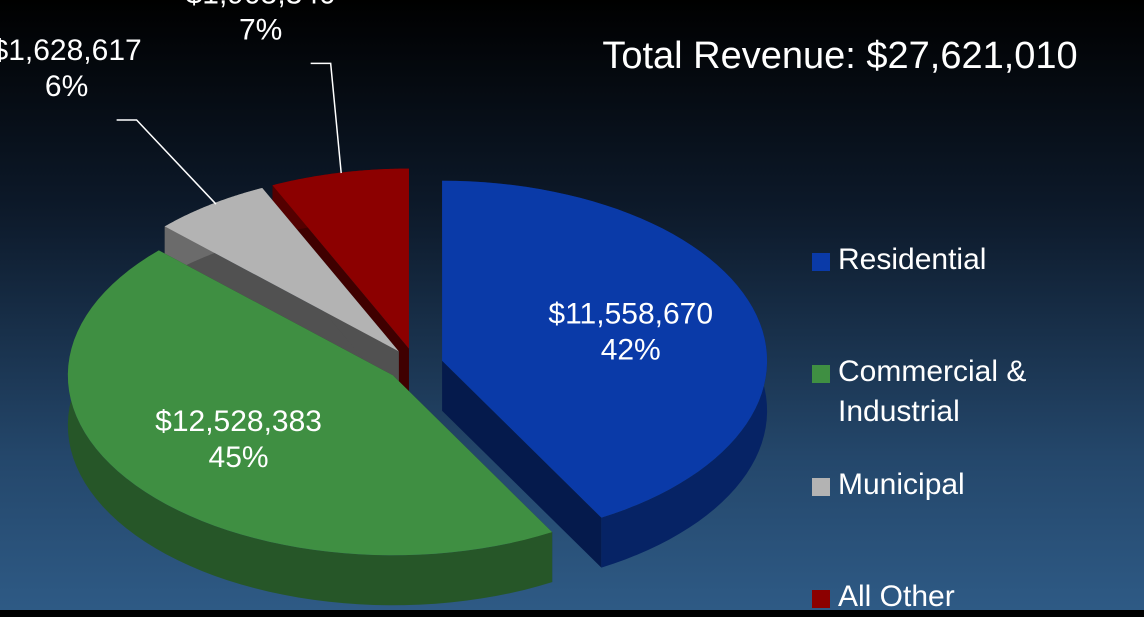 The image size is (1144, 617). I want to click on data-label: $1,905,340, so click(261, 5).